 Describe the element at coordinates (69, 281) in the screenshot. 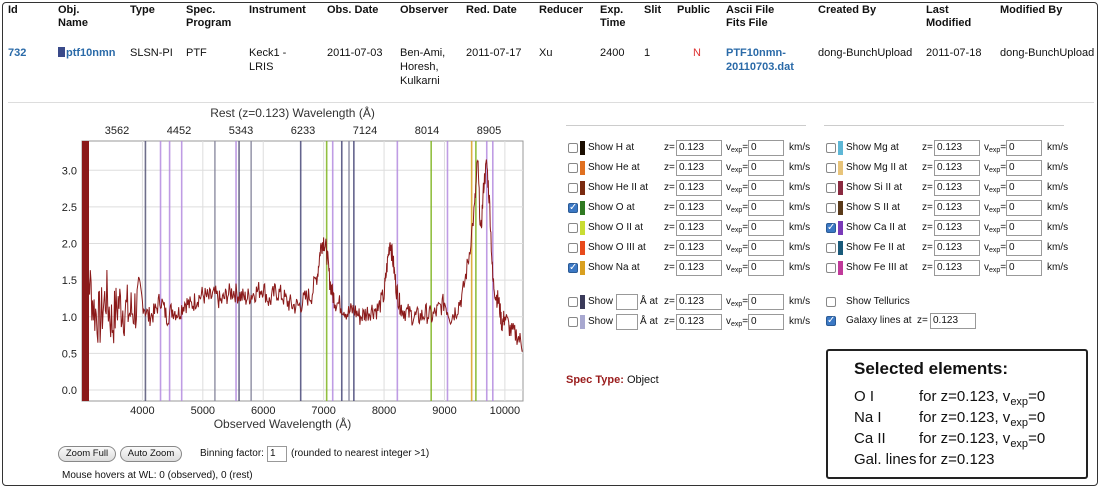

I see `y-tick-label: 1.5` at that location.